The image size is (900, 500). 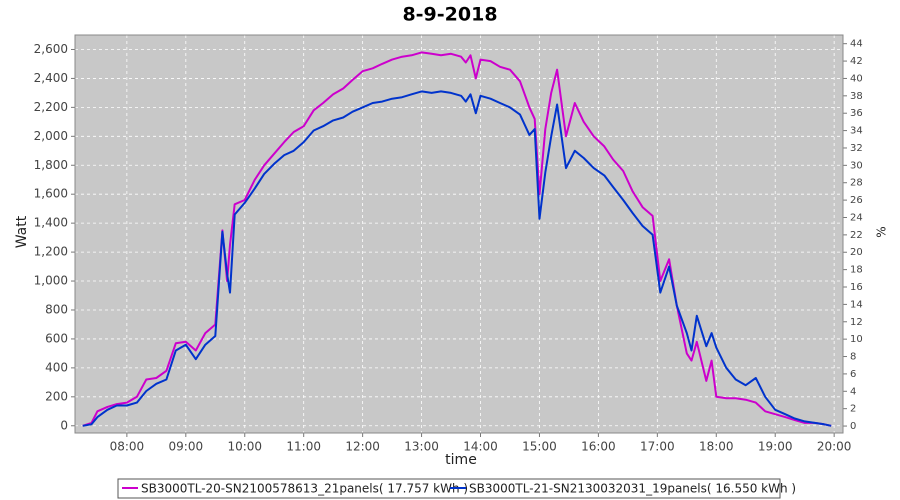 I want to click on y2-tick-label: 2, so click(x=853, y=409).